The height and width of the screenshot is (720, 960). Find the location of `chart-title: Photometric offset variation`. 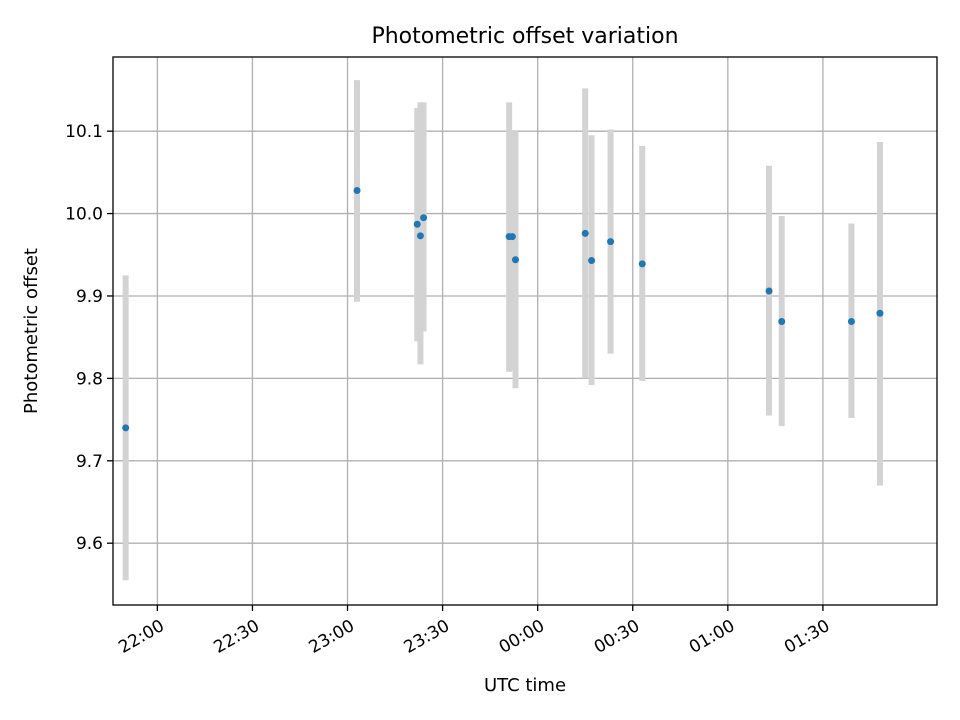

chart-title: Photometric offset variation is located at coordinates (524, 36).